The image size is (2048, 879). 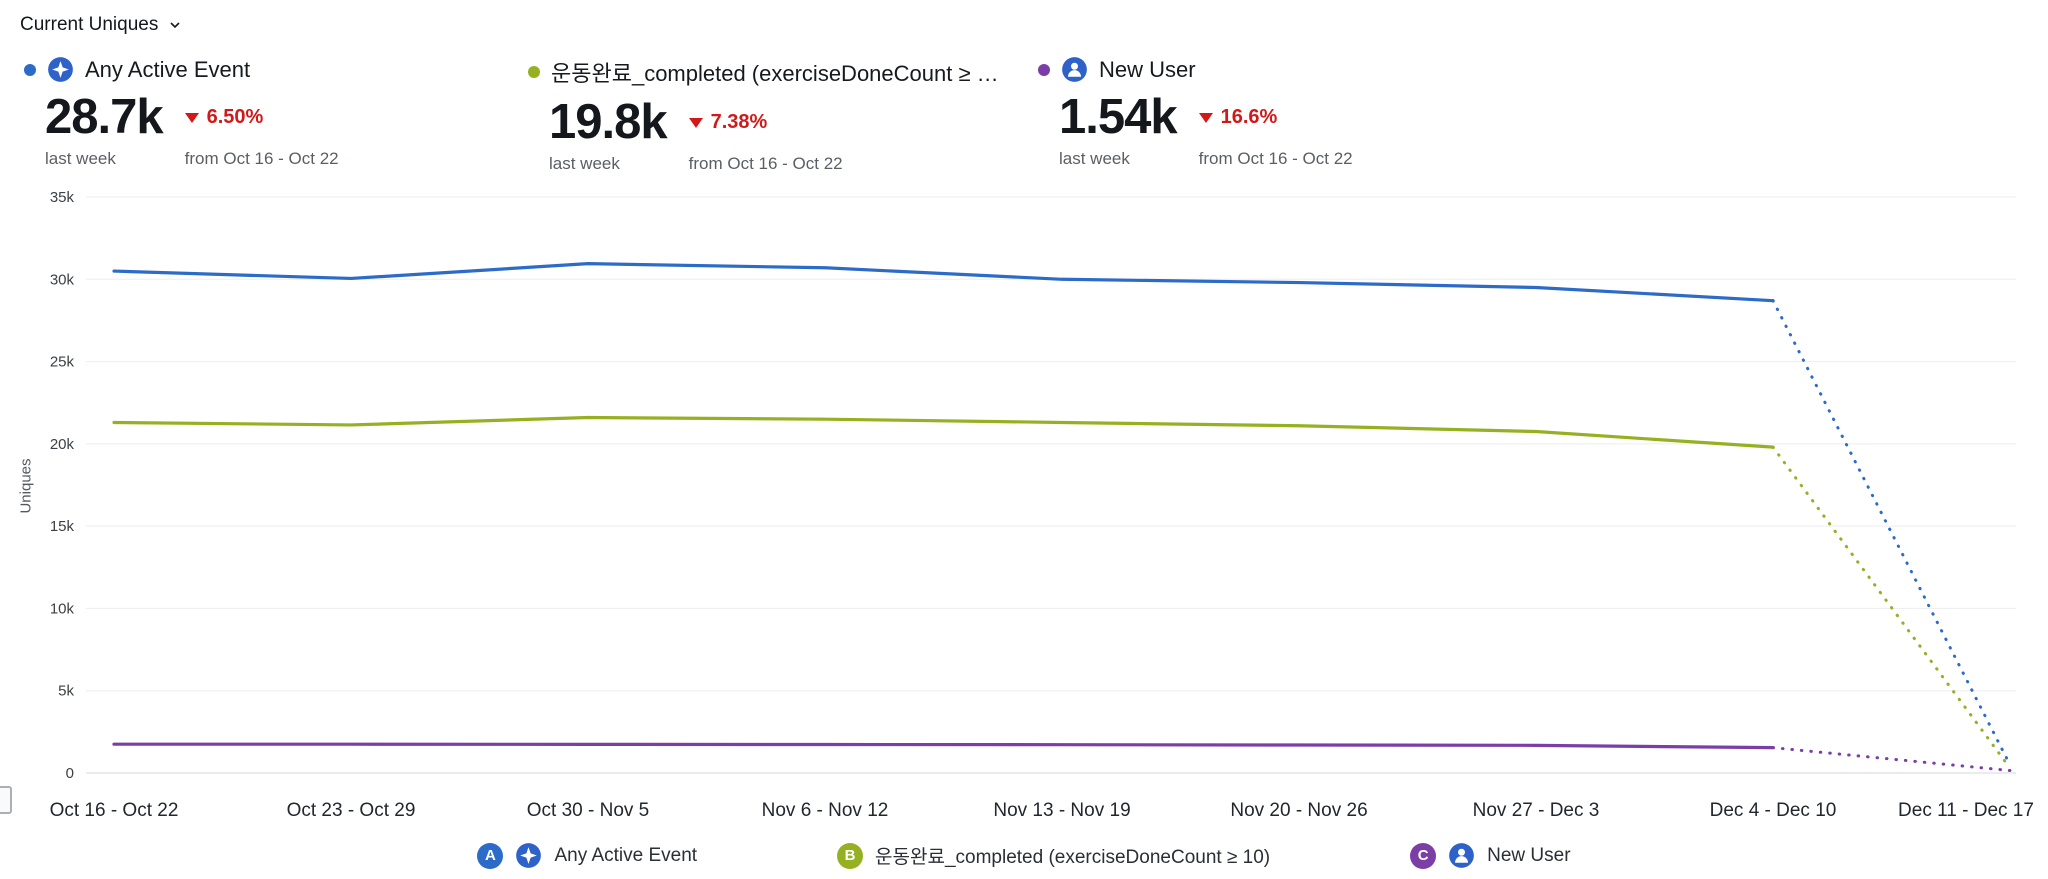 What do you see at coordinates (490, 855) in the screenshot?
I see `legend-badge: A` at bounding box center [490, 855].